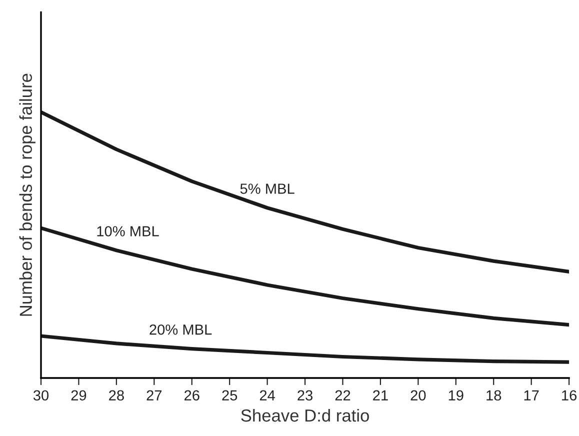 This screenshot has width=579, height=436. I want to click on x-tick-label: 26, so click(192, 395).